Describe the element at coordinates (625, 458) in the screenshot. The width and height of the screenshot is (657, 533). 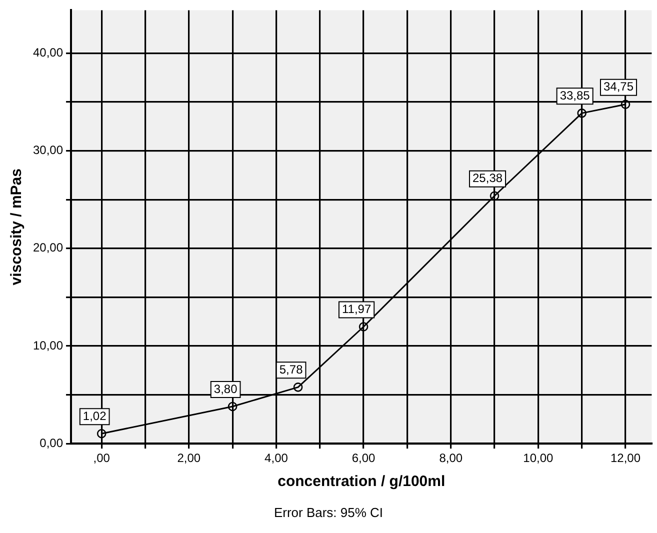
I see `x-tick-label: 12,00` at that location.